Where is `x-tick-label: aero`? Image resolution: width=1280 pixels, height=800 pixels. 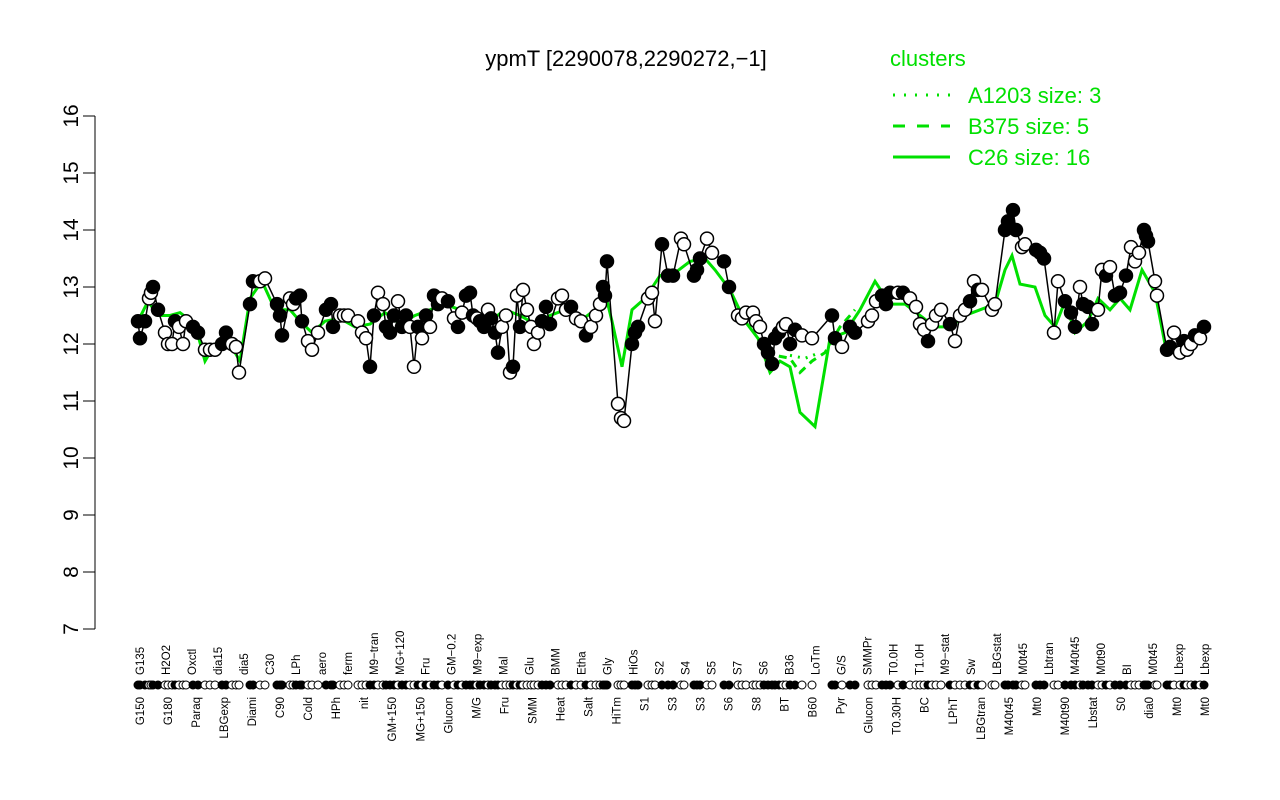 x-tick-label: aero is located at coordinates (323, 663).